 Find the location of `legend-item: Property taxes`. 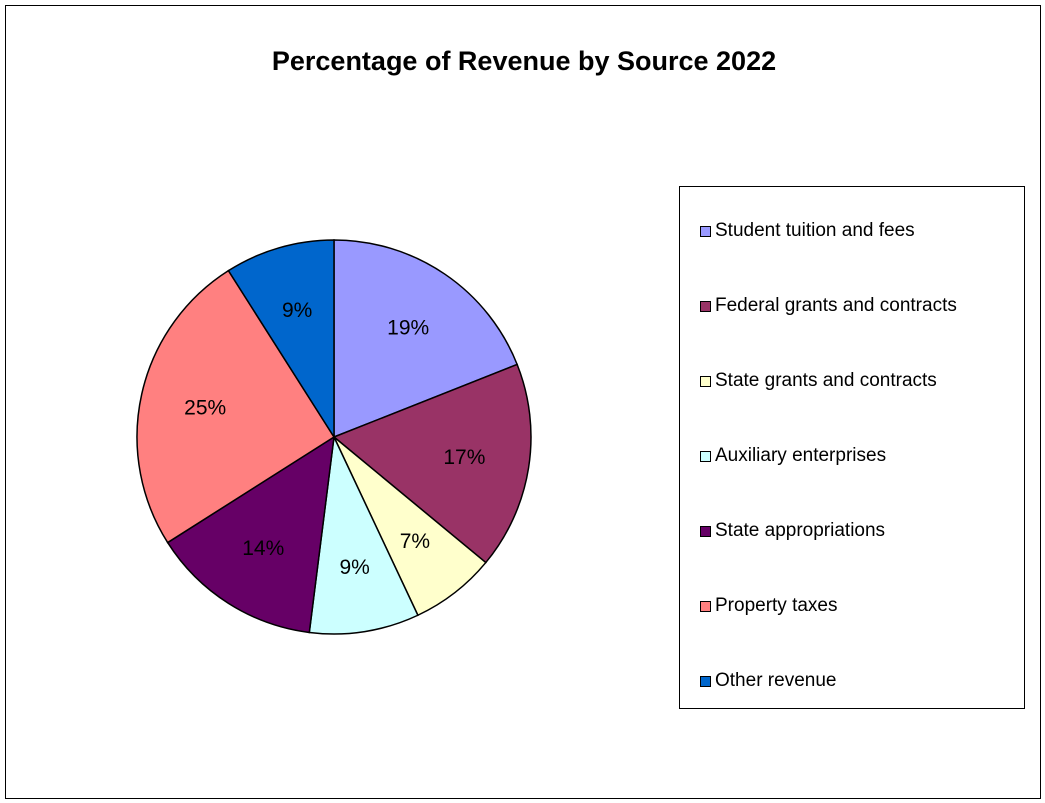

legend-item: Property taxes is located at coordinates (769, 606).